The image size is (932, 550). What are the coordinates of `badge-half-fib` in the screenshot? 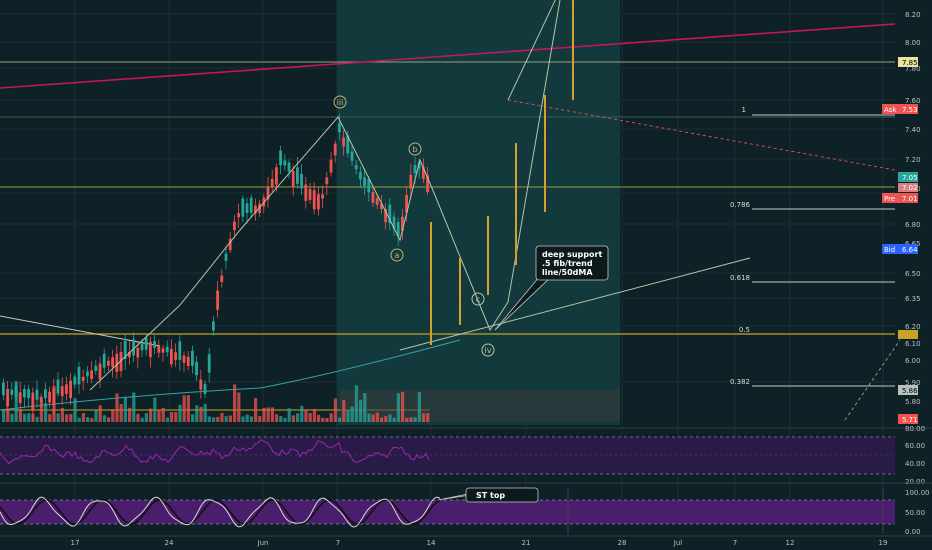 It's located at (908, 334).